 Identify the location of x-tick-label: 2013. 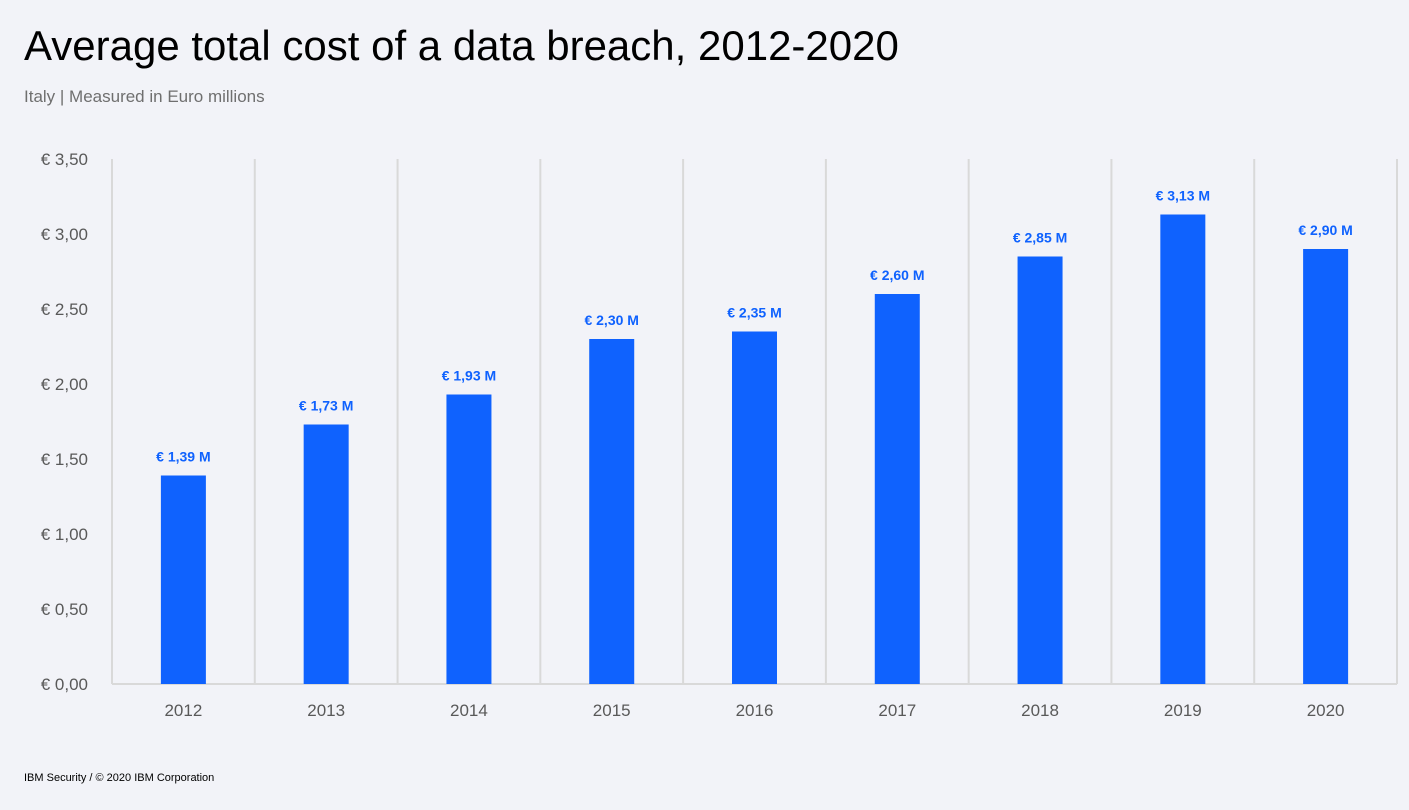
(326, 710).